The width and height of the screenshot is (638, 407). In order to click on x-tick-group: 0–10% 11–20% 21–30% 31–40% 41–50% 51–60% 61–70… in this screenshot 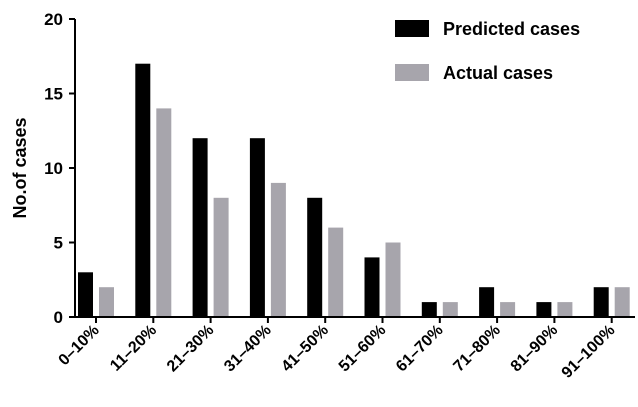, I will do `click(337, 349)`.